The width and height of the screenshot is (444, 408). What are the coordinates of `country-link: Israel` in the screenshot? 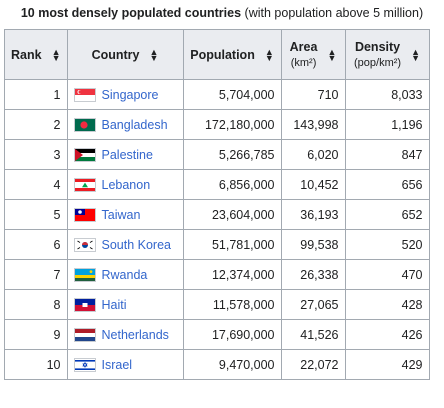 It's located at (117, 364).